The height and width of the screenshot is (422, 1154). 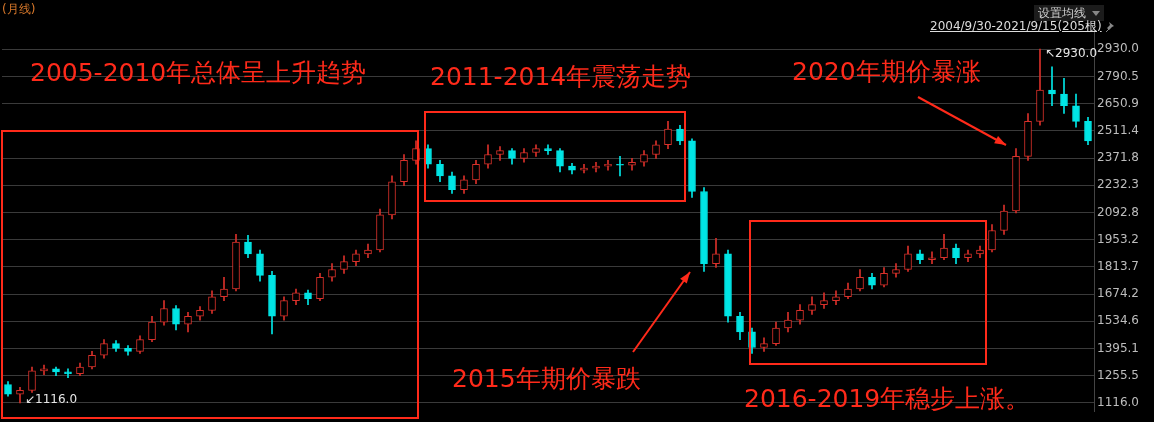 What do you see at coordinates (1118, 320) in the screenshot?
I see `y-tick-label: 1534.6` at bounding box center [1118, 320].